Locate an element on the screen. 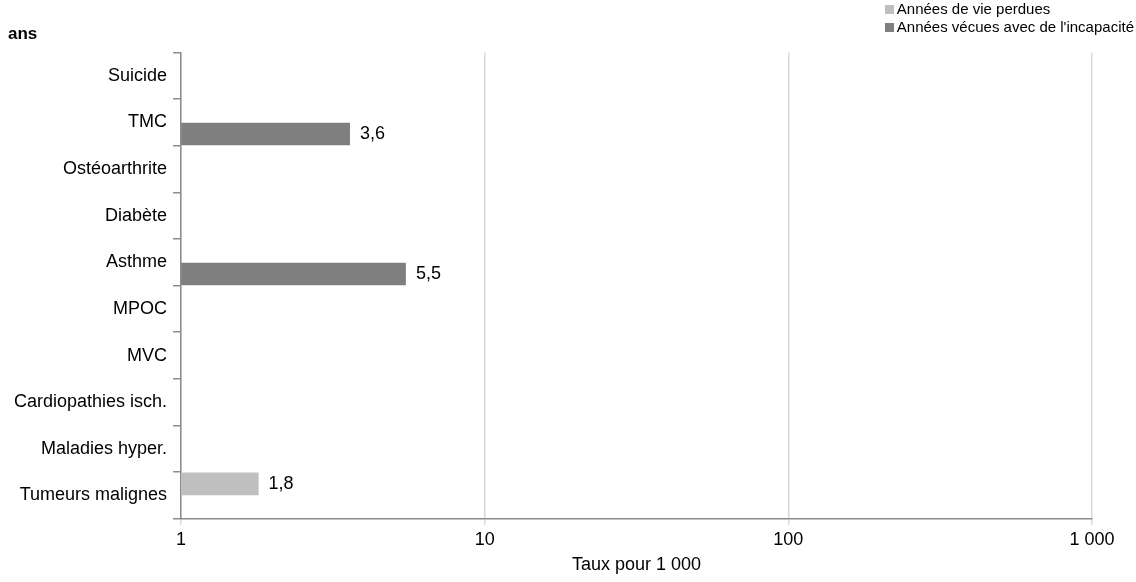 The height and width of the screenshot is (582, 1136). y-tick-label: Cardiopathies isch. is located at coordinates (90, 401).